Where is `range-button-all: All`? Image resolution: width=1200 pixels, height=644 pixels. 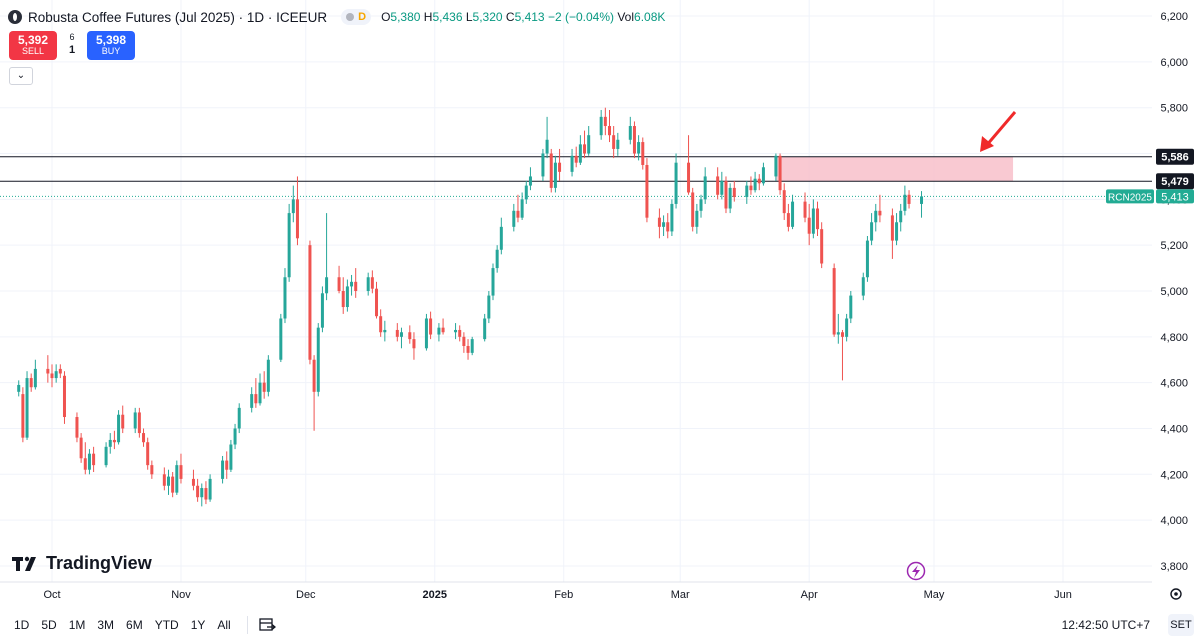
range-button-all: All is located at coordinates (224, 625).